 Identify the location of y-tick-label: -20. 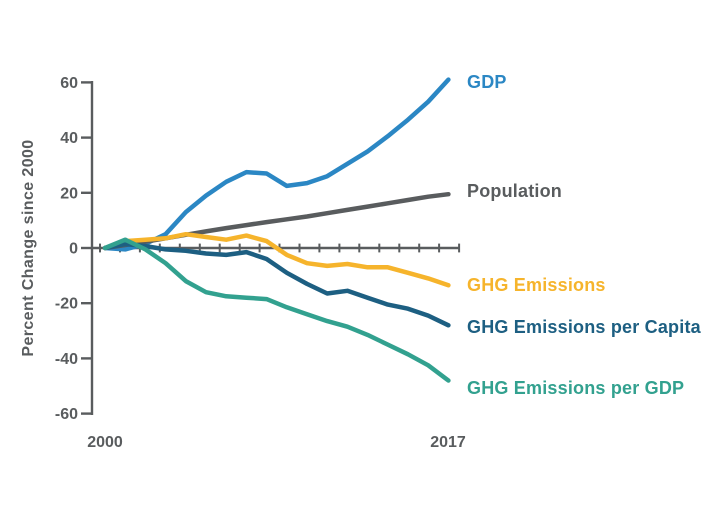
(66, 304).